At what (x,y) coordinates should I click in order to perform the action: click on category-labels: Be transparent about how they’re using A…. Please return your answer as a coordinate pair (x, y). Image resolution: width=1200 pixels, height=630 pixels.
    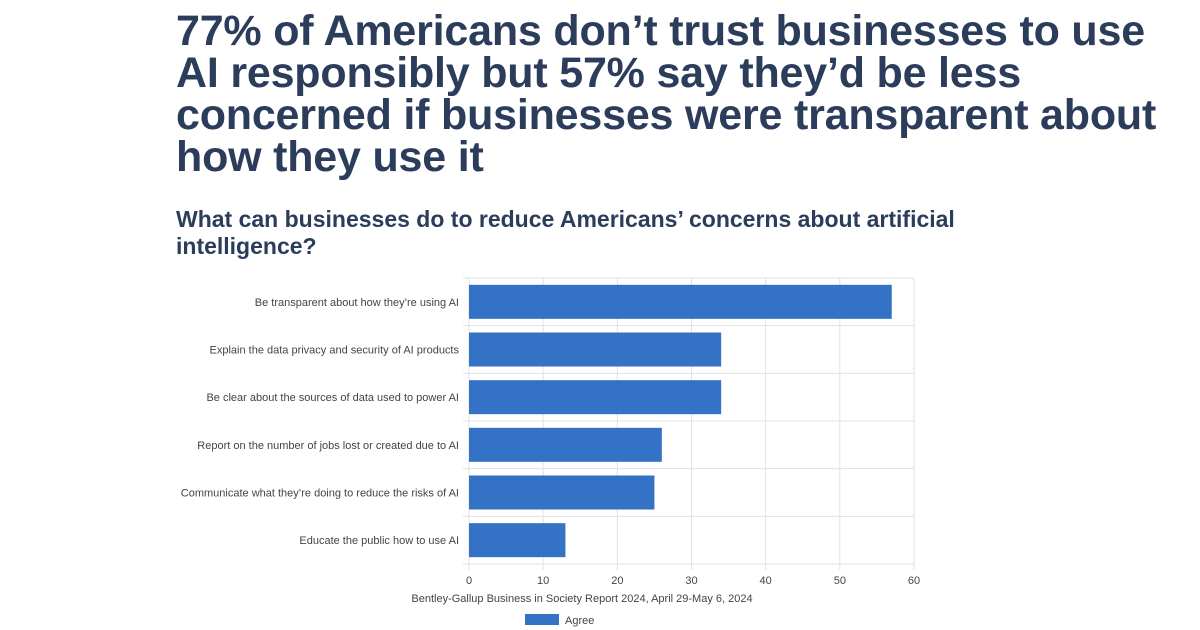
    Looking at the image, I should click on (320, 422).